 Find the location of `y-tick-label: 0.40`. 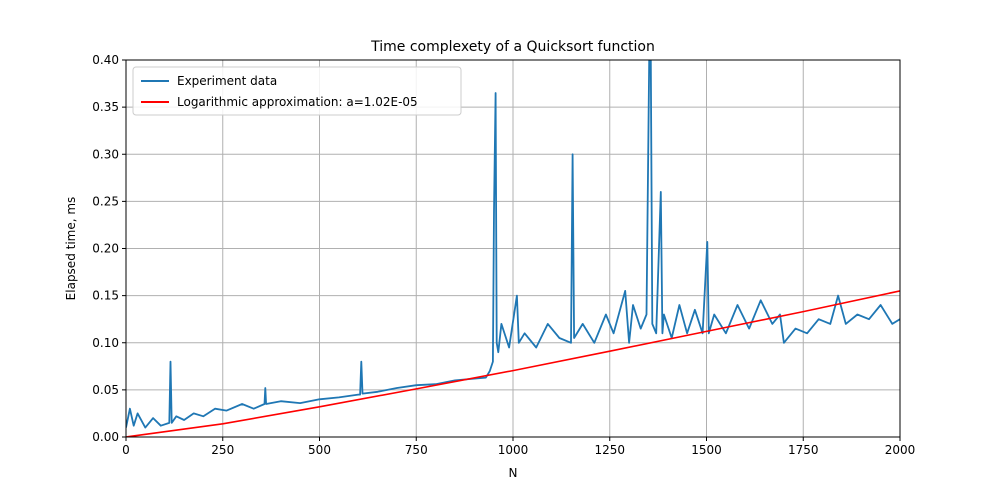

y-tick-label: 0.40 is located at coordinates (105, 60).